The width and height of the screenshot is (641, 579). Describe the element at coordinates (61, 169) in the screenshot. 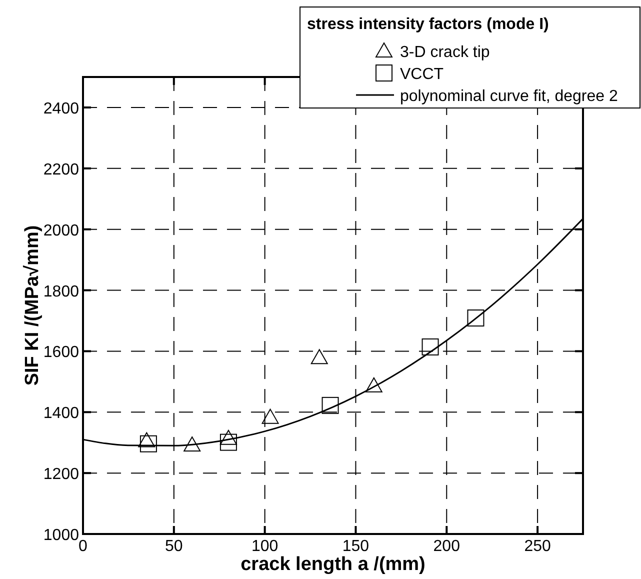

I see `y-tick-label: 2200` at that location.